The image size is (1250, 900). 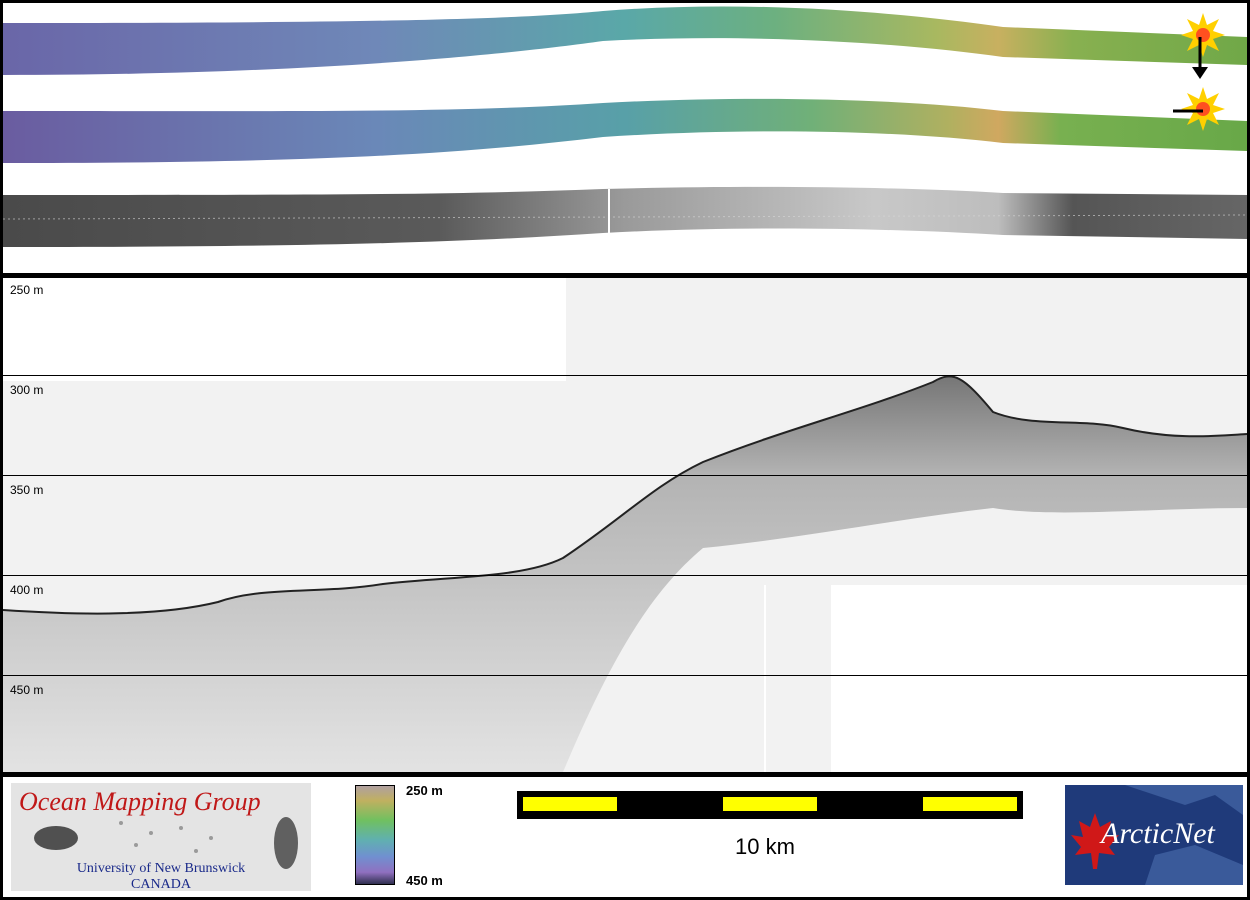 I want to click on depth-label-450: 450 m, so click(x=27, y=690).